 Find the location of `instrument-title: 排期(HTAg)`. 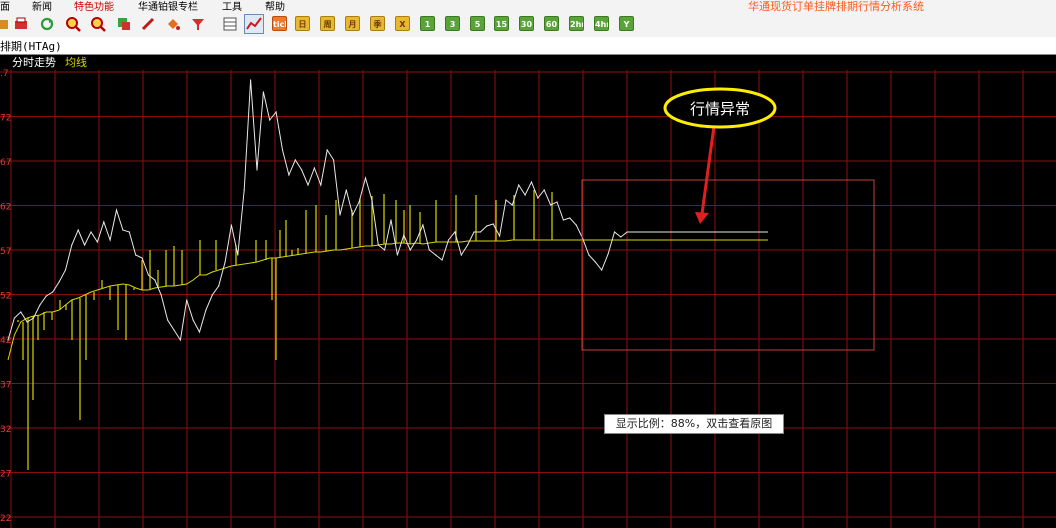

instrument-title: 排期(HTAg) is located at coordinates (31, 46).